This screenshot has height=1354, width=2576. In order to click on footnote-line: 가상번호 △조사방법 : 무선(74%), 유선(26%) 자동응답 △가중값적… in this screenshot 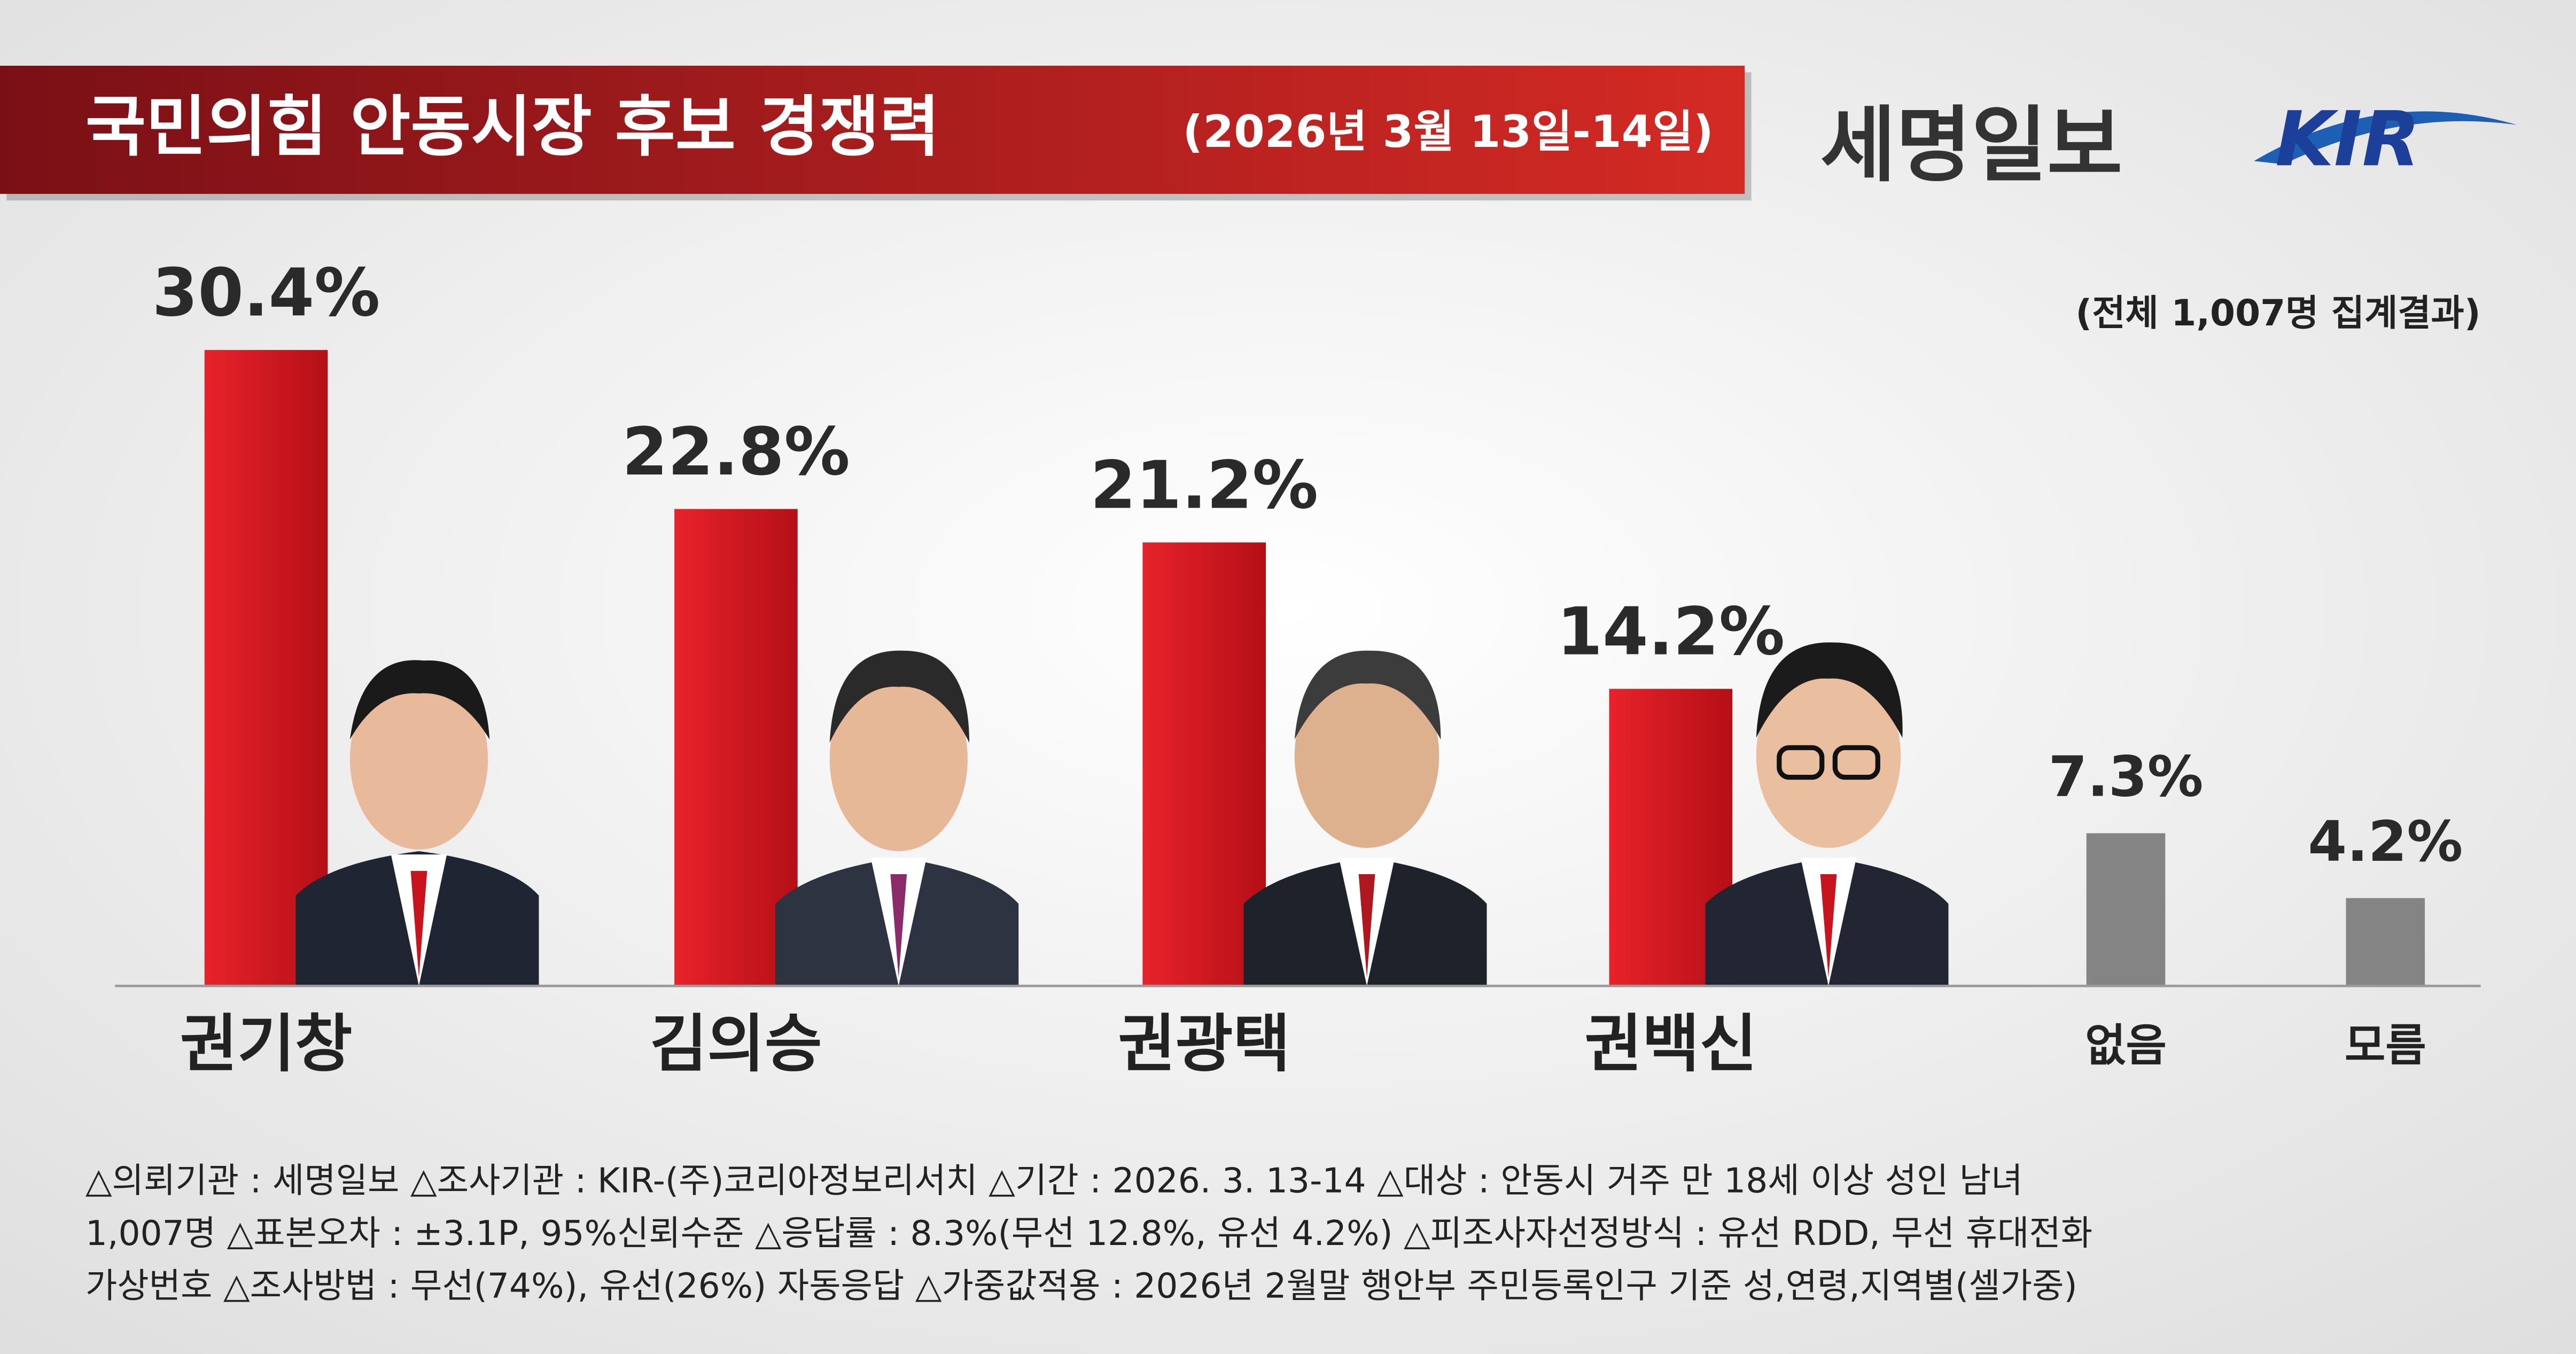, I will do `click(1081, 1286)`.